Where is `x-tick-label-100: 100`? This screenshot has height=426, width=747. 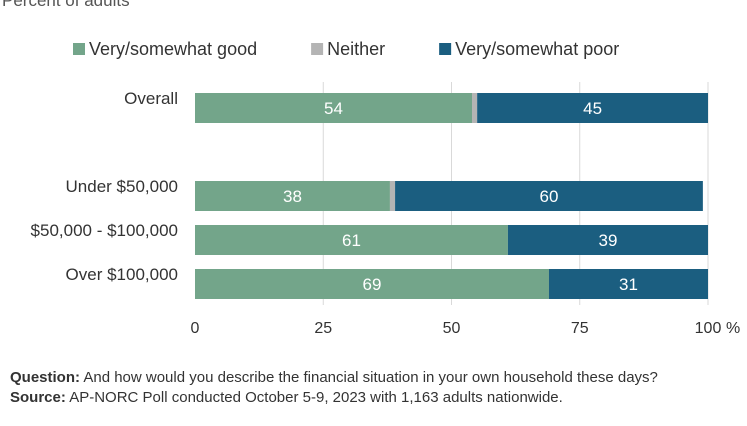 x-tick-label-100: 100 is located at coordinates (708, 328).